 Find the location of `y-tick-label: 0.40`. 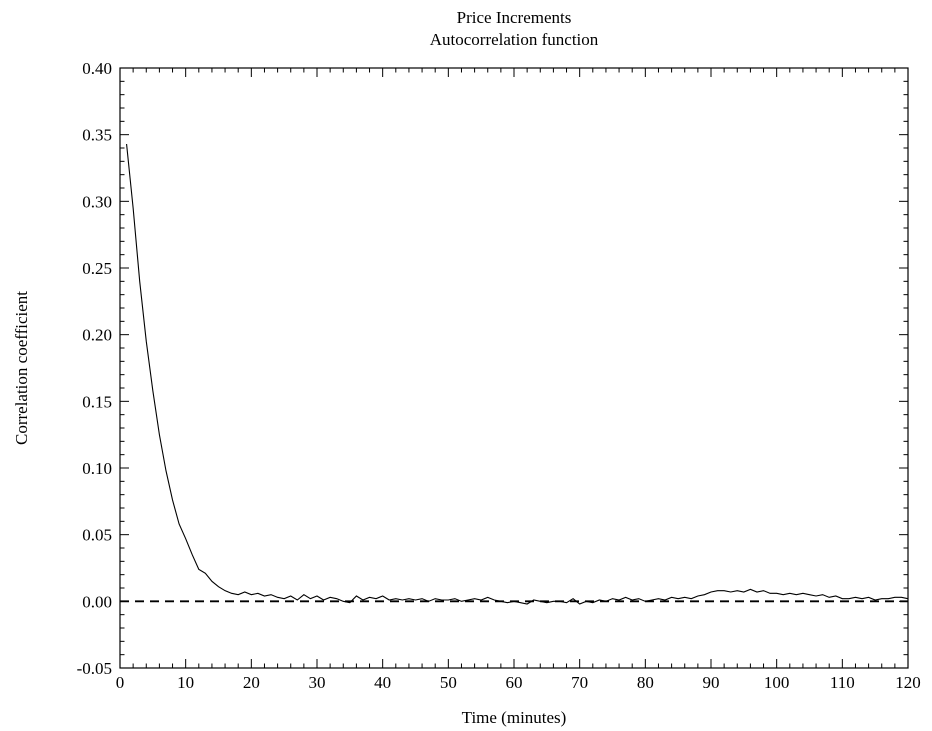

y-tick-label: 0.40 is located at coordinates (97, 68).